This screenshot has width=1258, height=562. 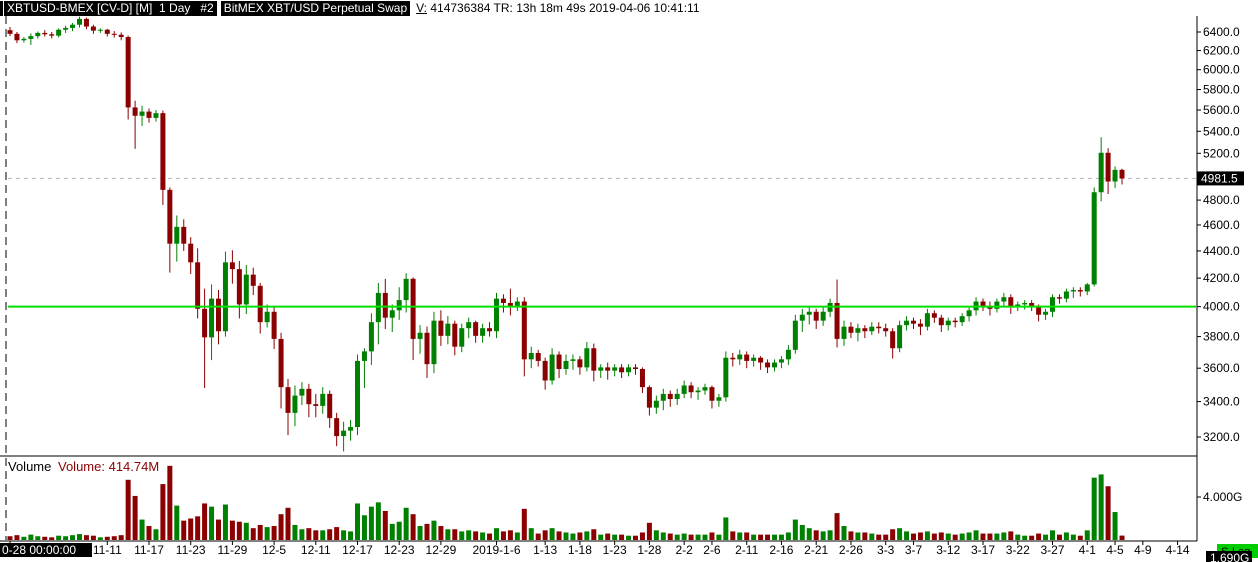 What do you see at coordinates (983, 550) in the screenshot?
I see `time-tick-label: 3-17` at bounding box center [983, 550].